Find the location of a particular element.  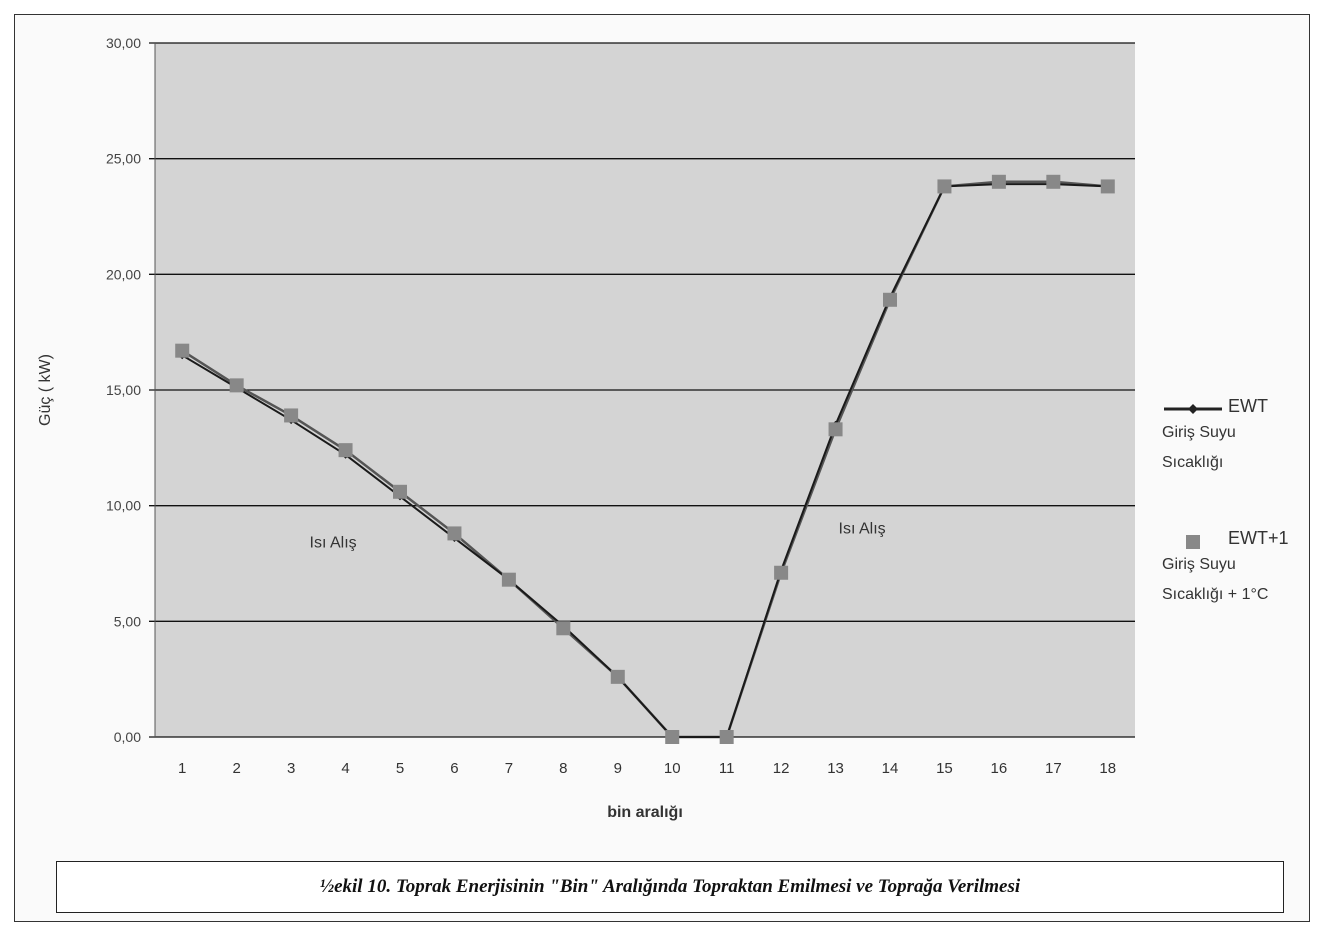

line-marker-icon is located at coordinates (1194, 409).